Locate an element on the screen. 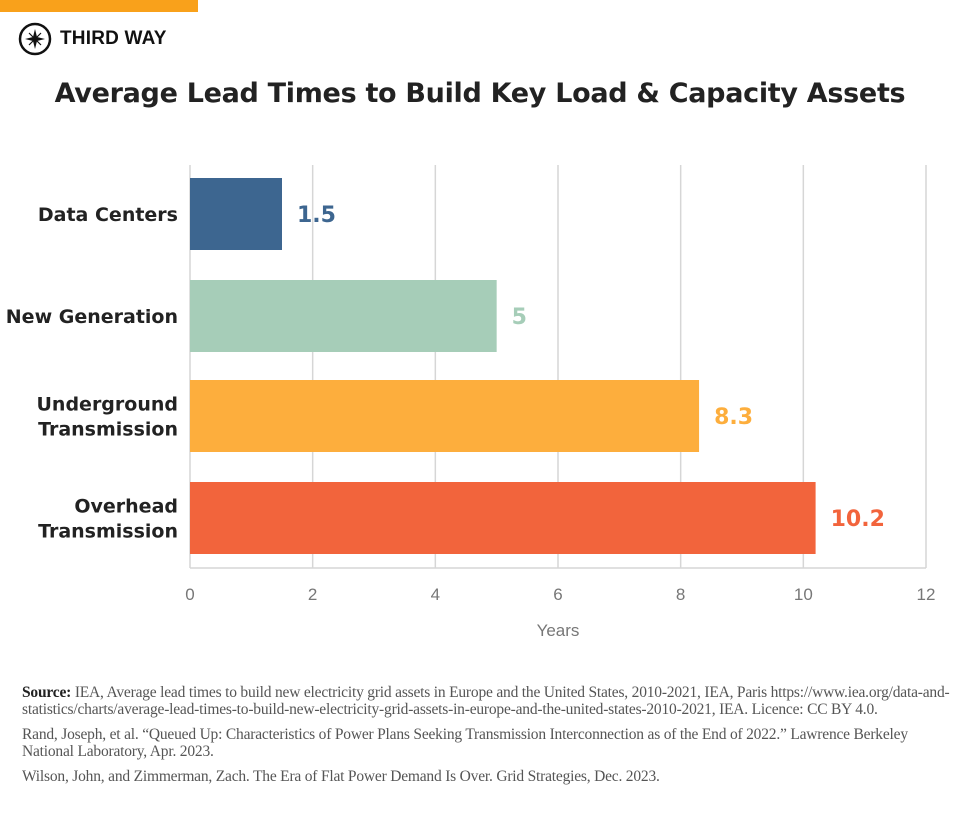 The height and width of the screenshot is (822, 960). logo-text: THIRD WAY is located at coordinates (113, 38).